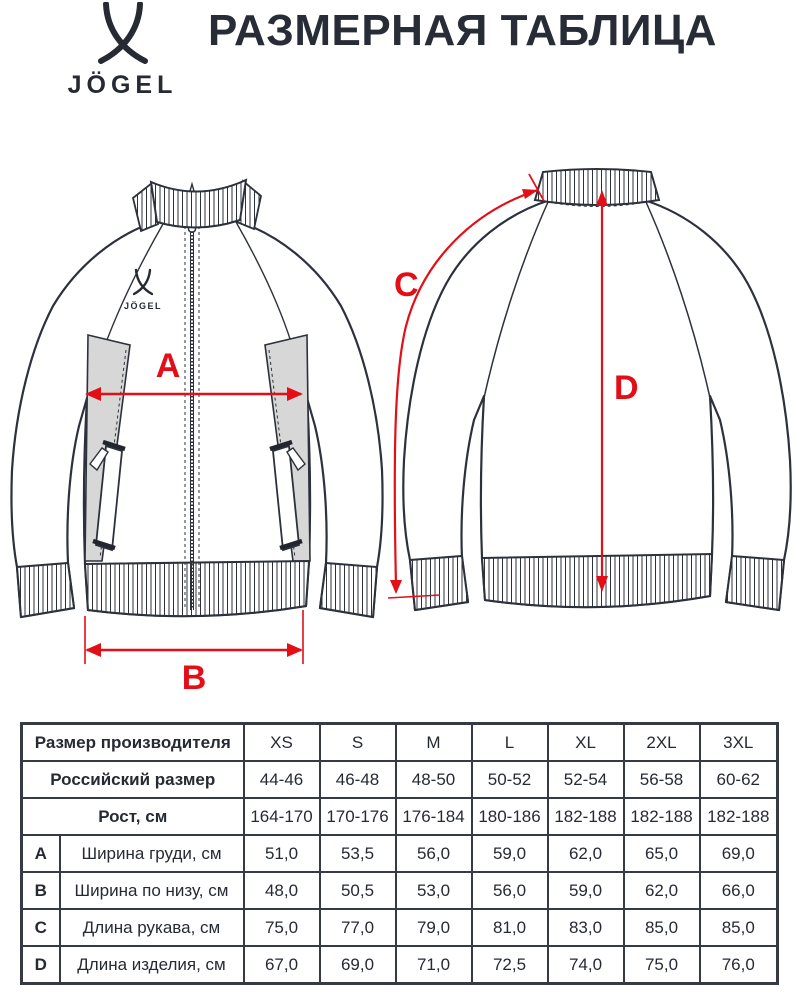 Image resolution: width=795 pixels, height=1000 pixels. Describe the element at coordinates (585, 927) in the screenshot. I see `table-cell: 83,0` at that location.